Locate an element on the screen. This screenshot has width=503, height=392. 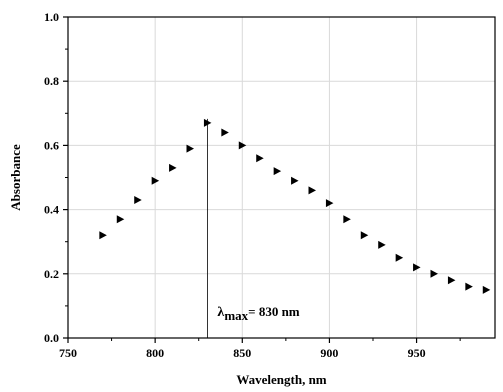
lambda-max-label: λmax= 830 nm is located at coordinates (258, 313).